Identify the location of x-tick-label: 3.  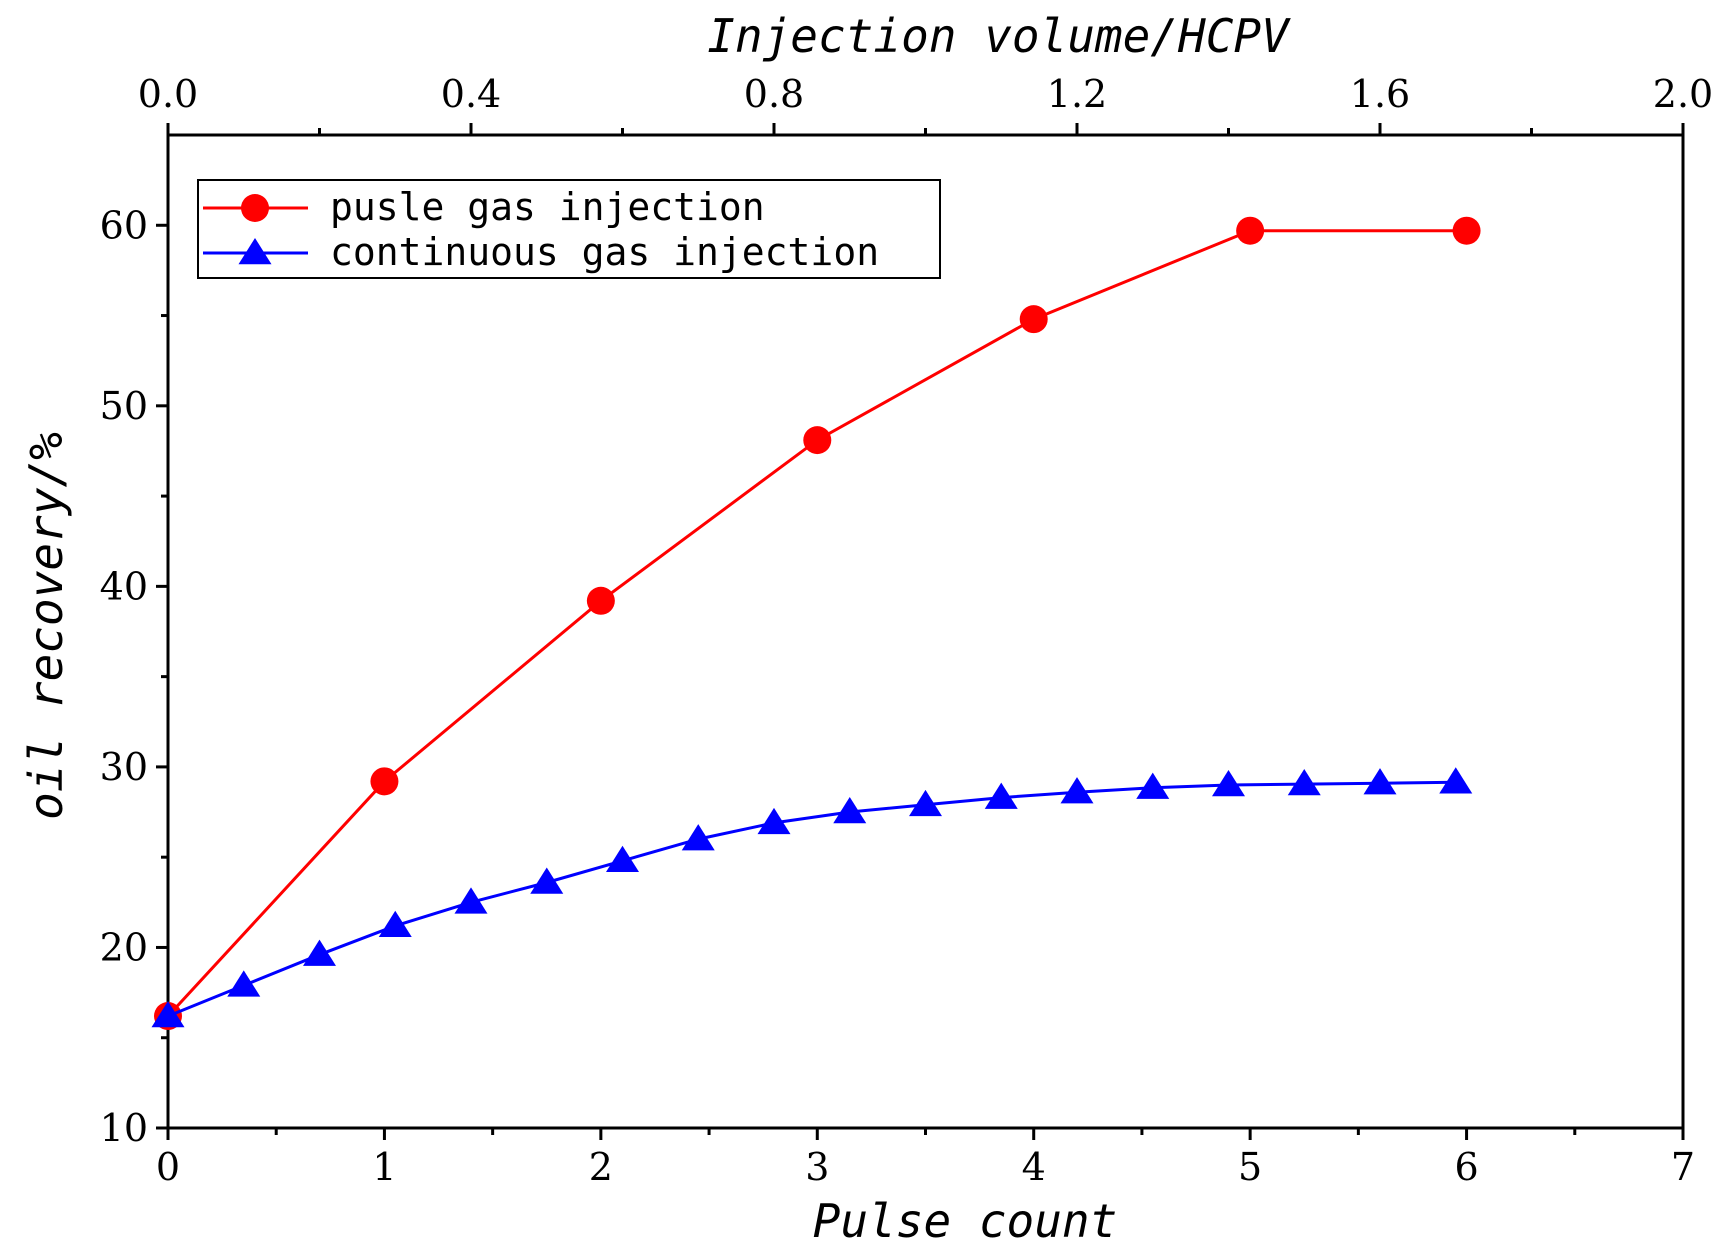
(817, 1167).